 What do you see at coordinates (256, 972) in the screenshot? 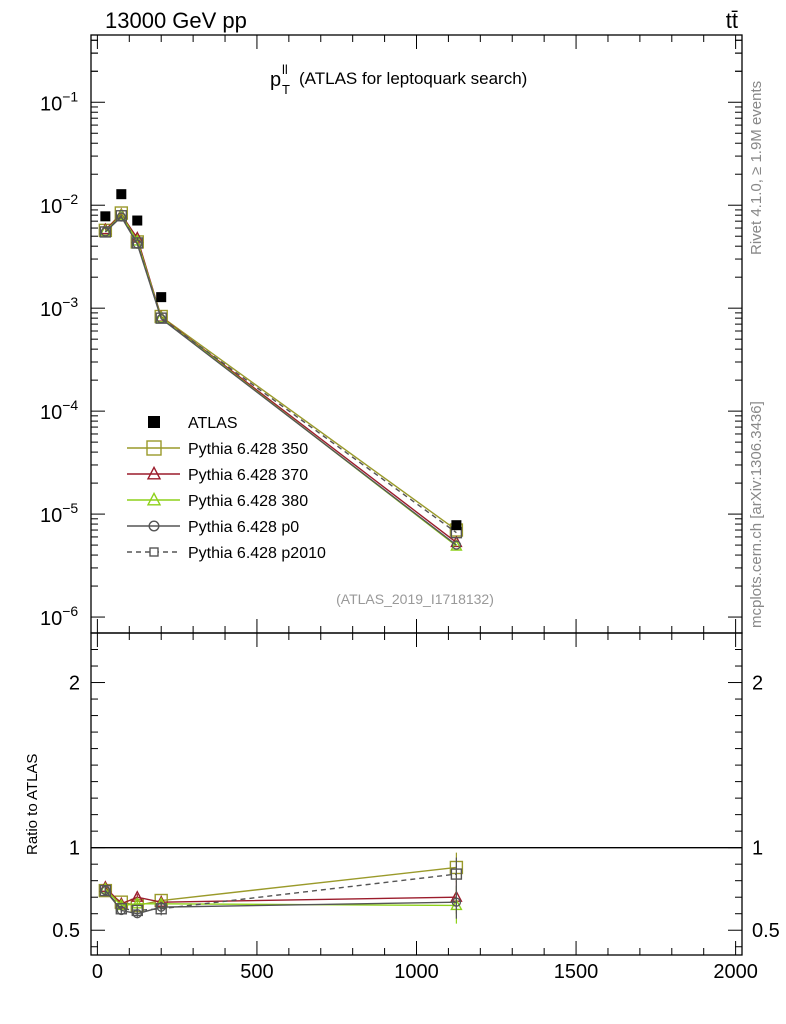
I see `x-tick-label: 500` at bounding box center [256, 972].